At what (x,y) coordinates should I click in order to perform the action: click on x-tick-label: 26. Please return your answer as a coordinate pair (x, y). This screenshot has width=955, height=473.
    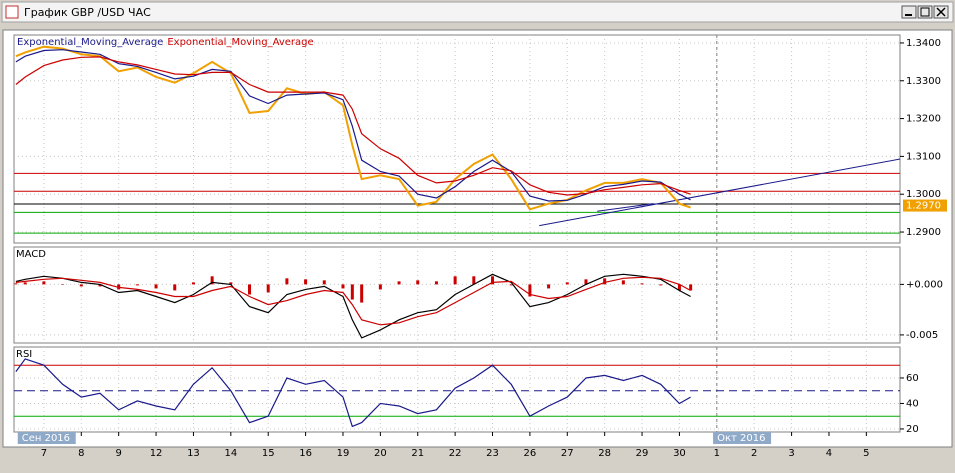
    Looking at the image, I should click on (530, 453).